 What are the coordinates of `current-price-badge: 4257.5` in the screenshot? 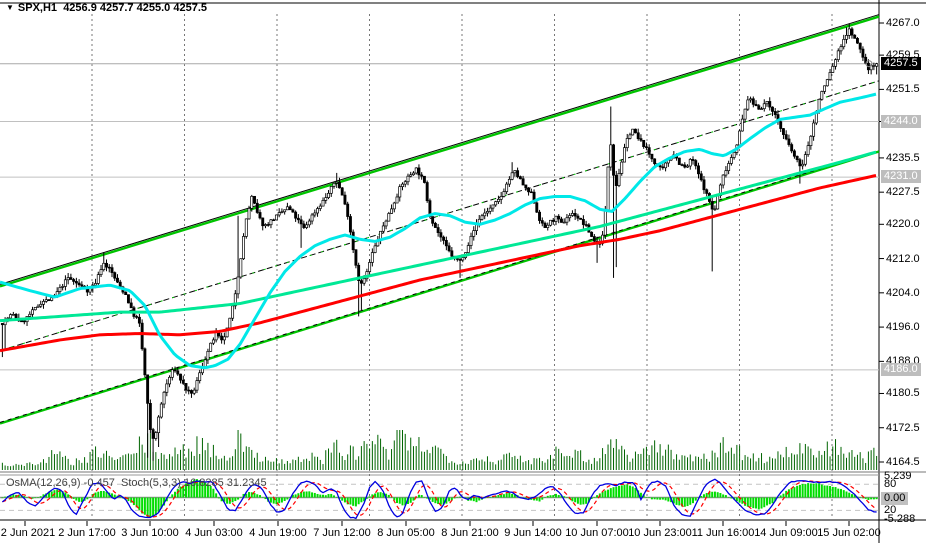 It's located at (901, 63).